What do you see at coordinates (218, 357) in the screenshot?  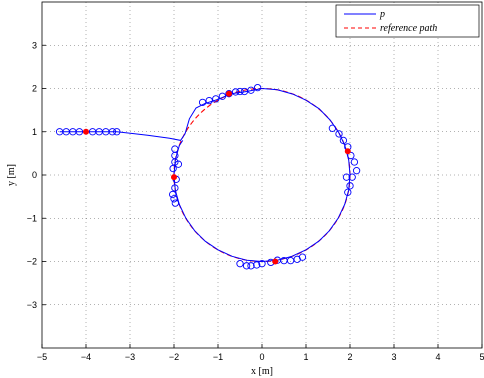 I see `x-tick-label: −1` at bounding box center [218, 357].